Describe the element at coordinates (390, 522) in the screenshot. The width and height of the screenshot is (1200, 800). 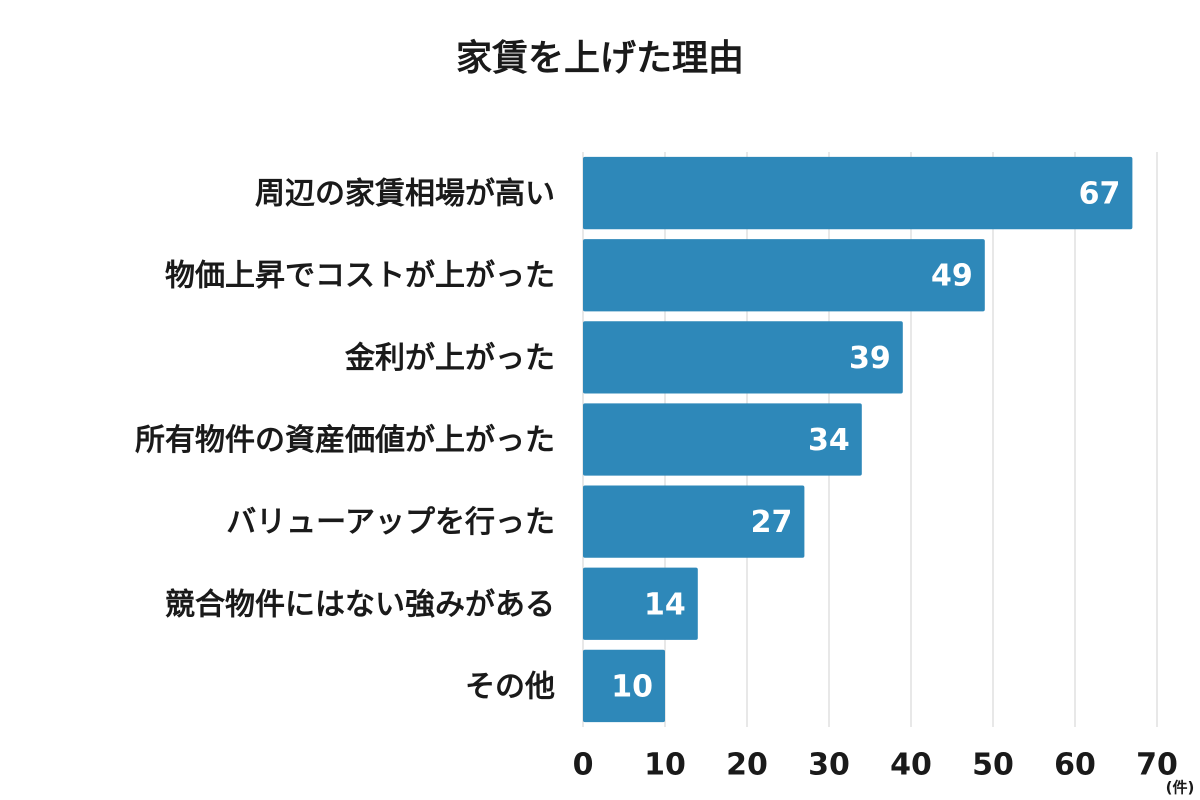
I see `y-tick-label: バリューアップを行った` at that location.